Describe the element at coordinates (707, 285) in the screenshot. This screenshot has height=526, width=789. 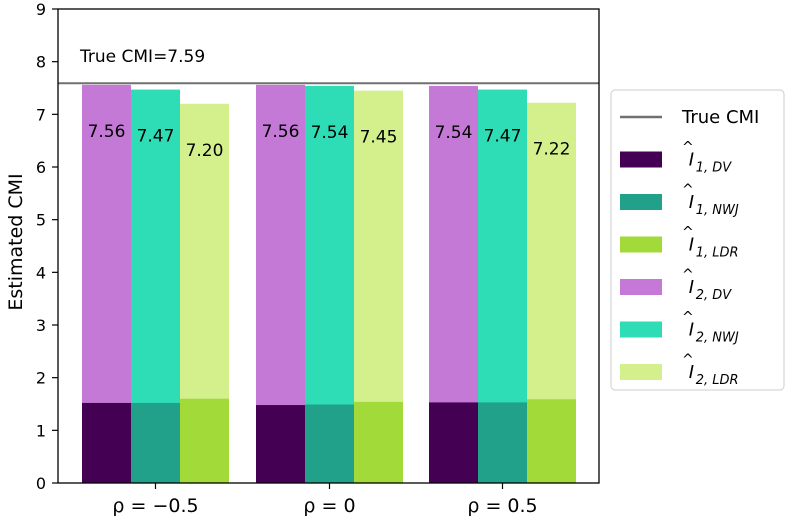
I see `legend-label: I^2, DV` at that location.